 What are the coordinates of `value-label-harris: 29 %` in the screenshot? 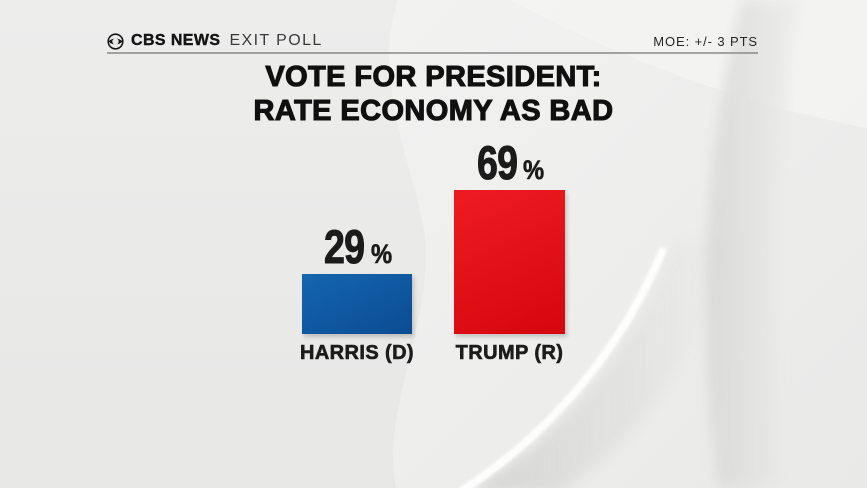 It's located at (356, 246).